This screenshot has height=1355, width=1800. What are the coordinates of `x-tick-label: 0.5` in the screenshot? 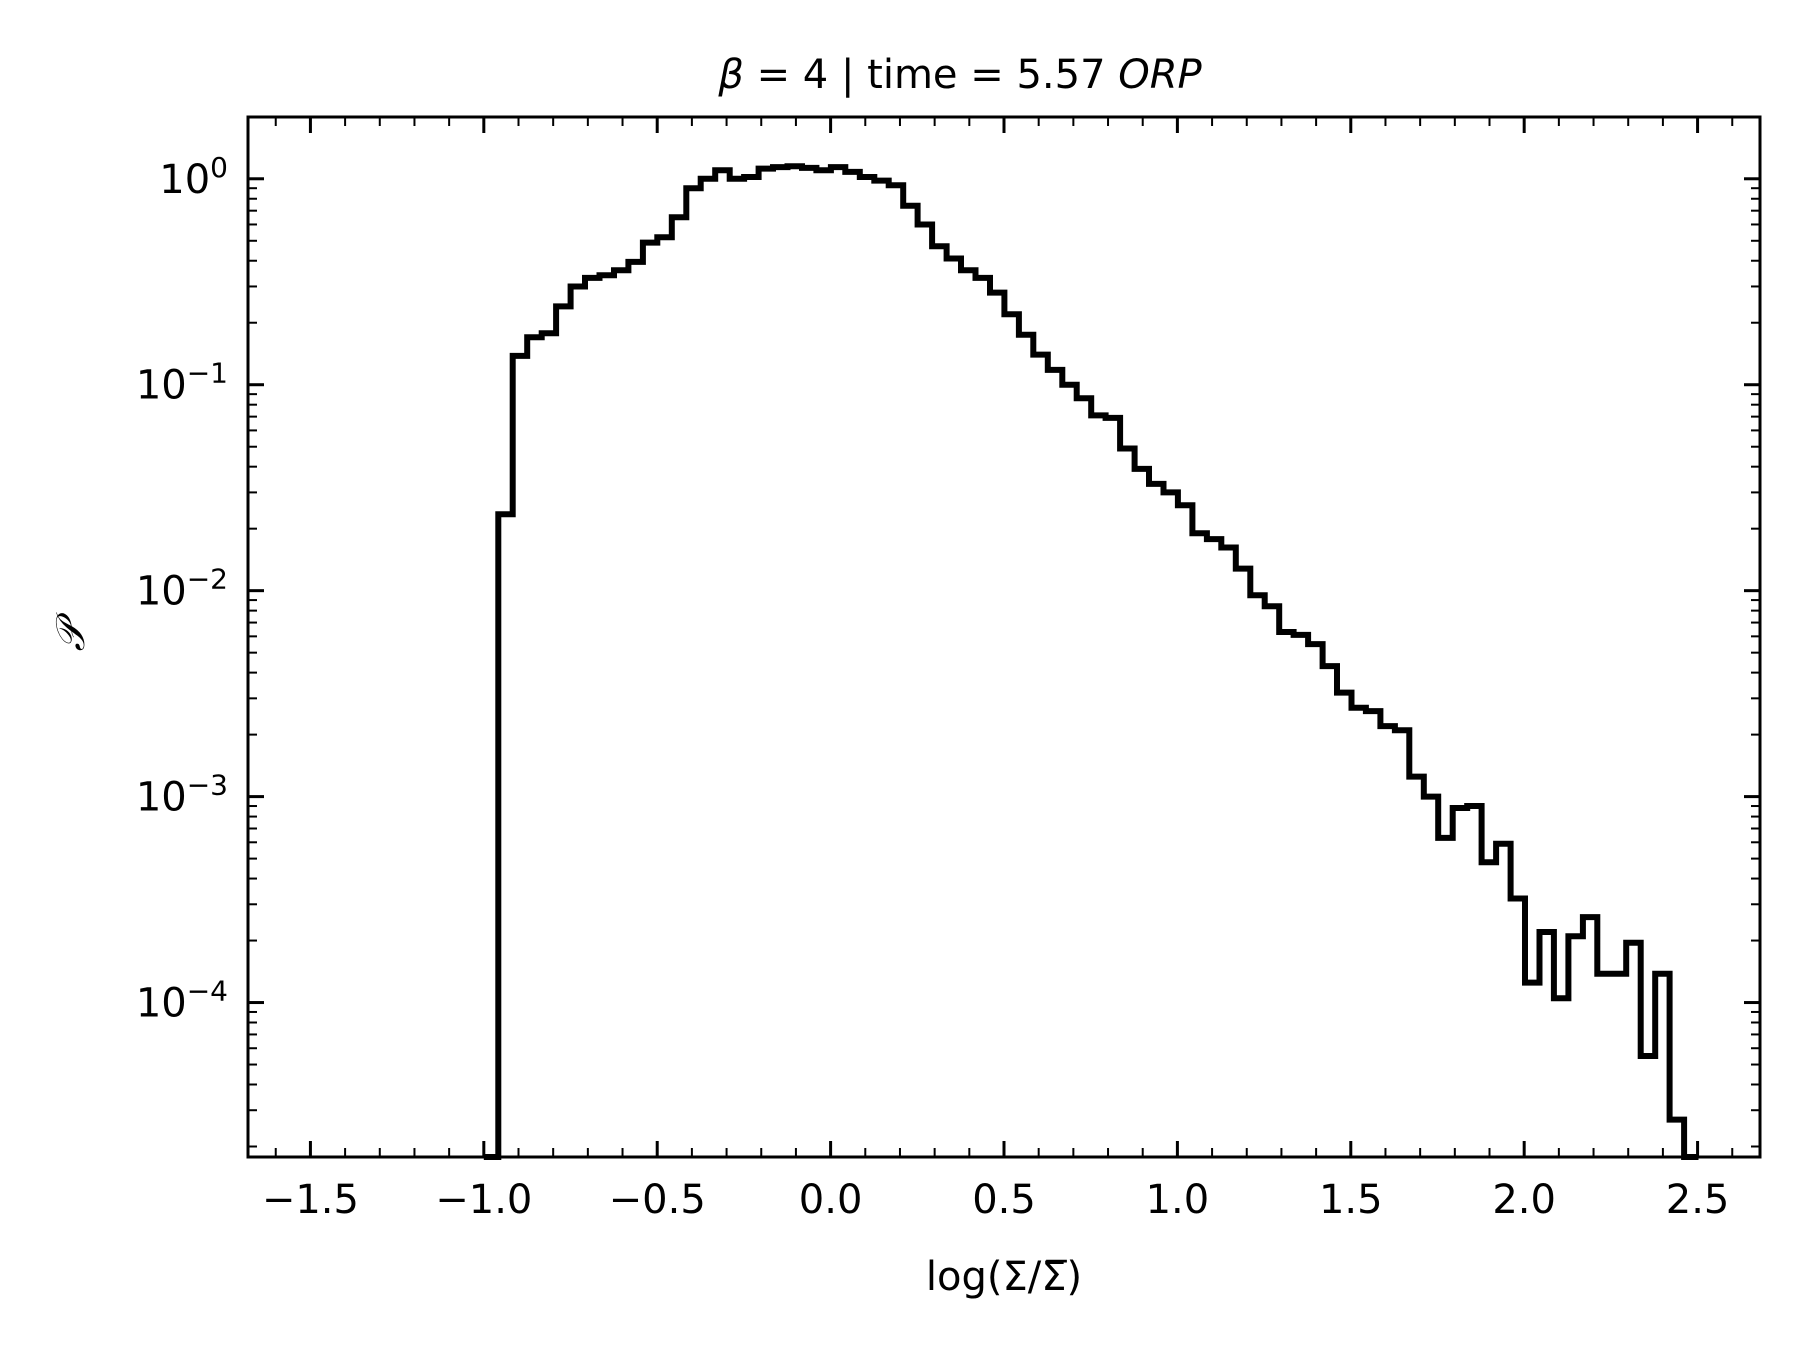 It's located at (1004, 1200).